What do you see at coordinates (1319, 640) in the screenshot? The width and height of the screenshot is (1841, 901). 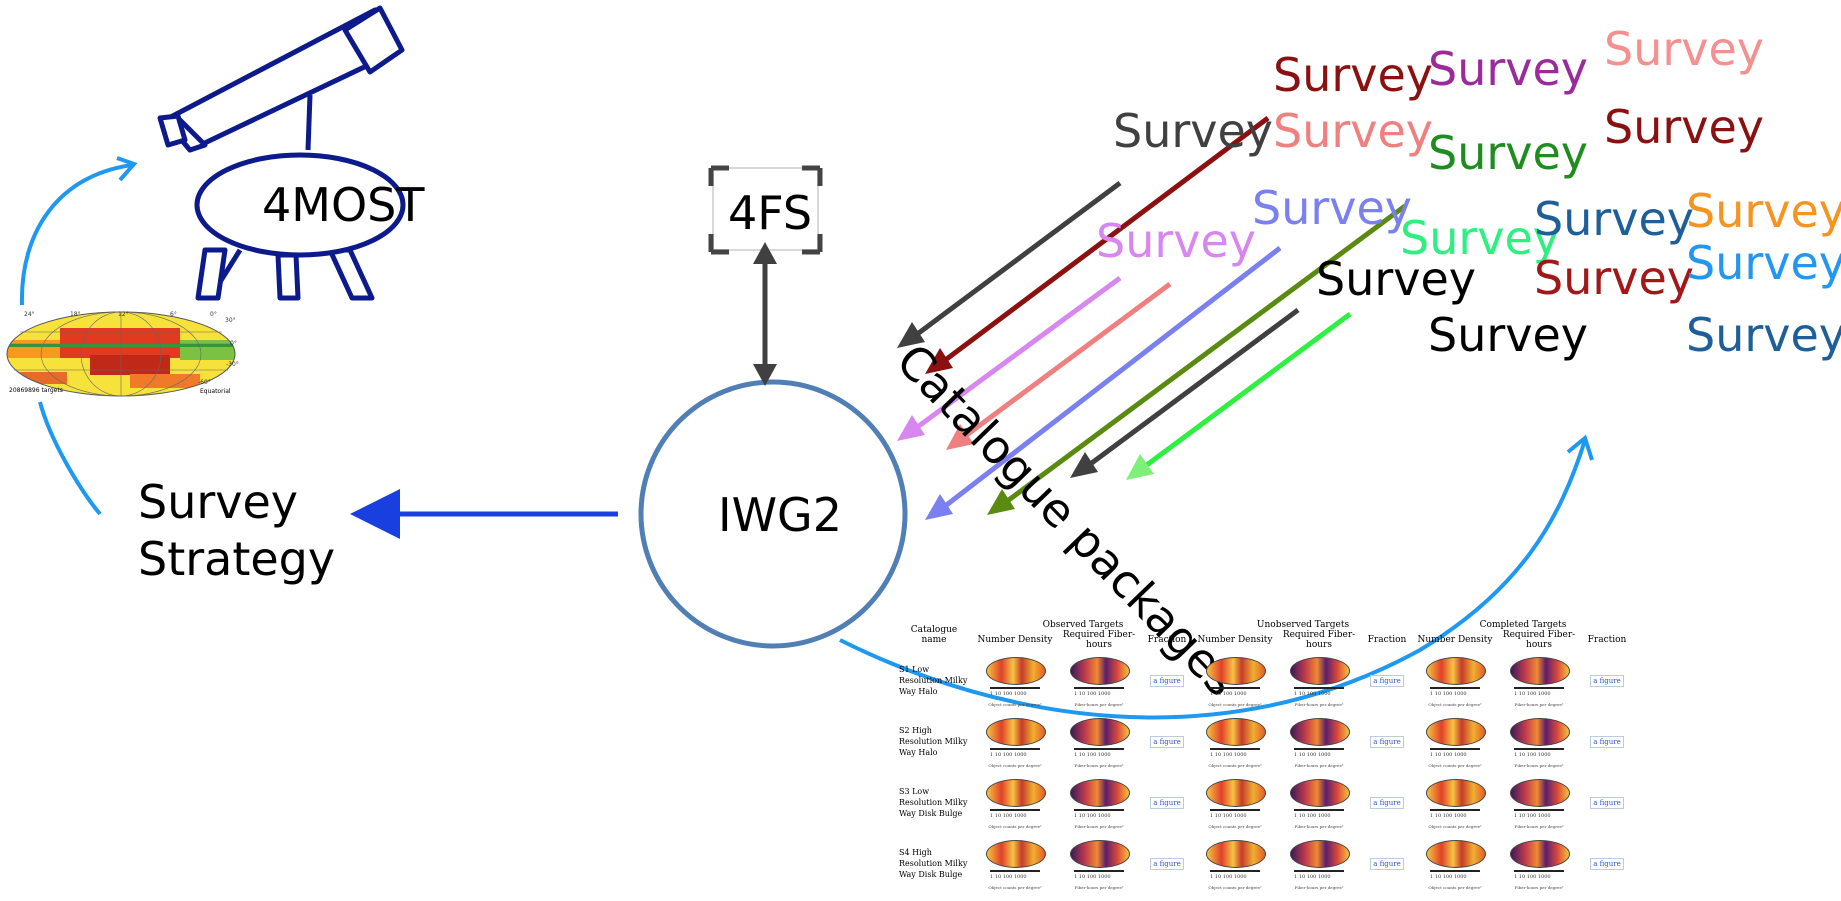 I see `sub-fiber: Required Fiber-hours` at bounding box center [1319, 640].